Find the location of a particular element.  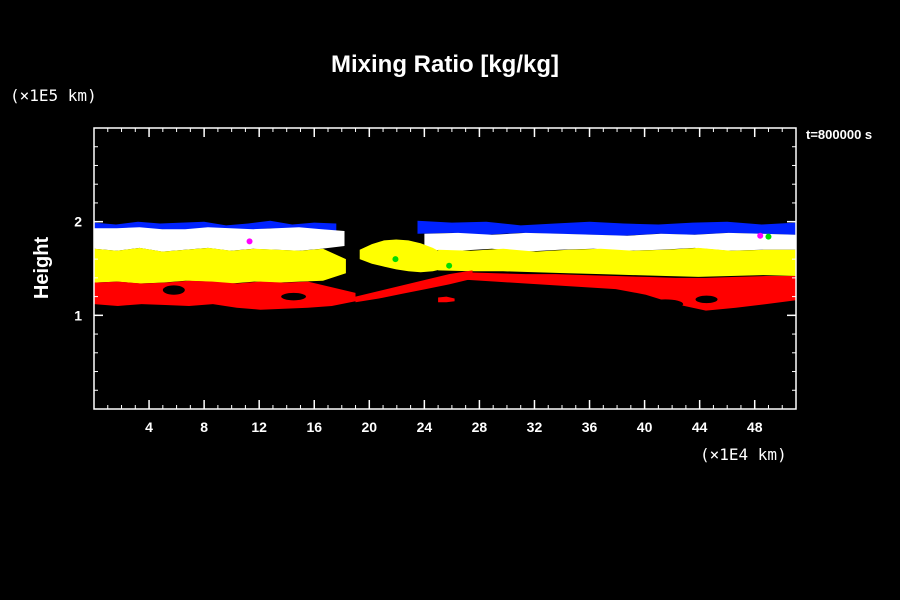

time-label: t=800000 s is located at coordinates (839, 134).